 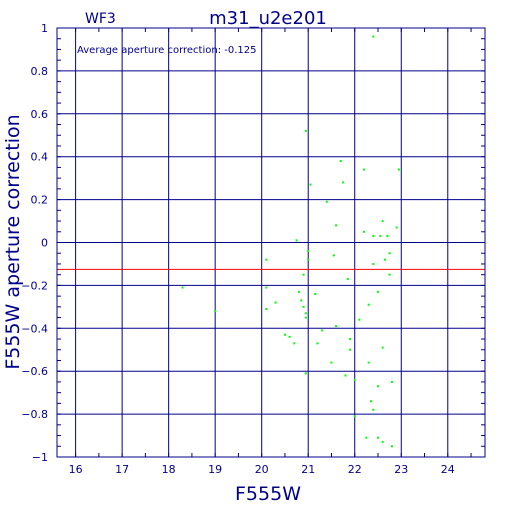 I want to click on annotation-text: Average aperture correction: -0.125, so click(x=167, y=50).